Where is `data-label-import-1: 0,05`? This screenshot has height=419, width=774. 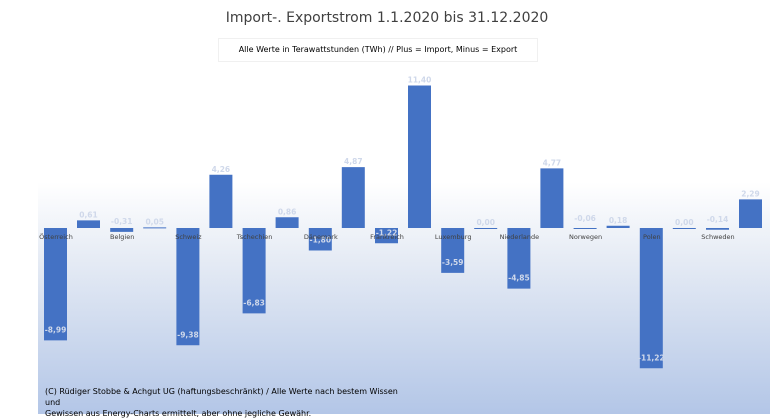
data-label-import-1: 0,05 is located at coordinates (154, 221).